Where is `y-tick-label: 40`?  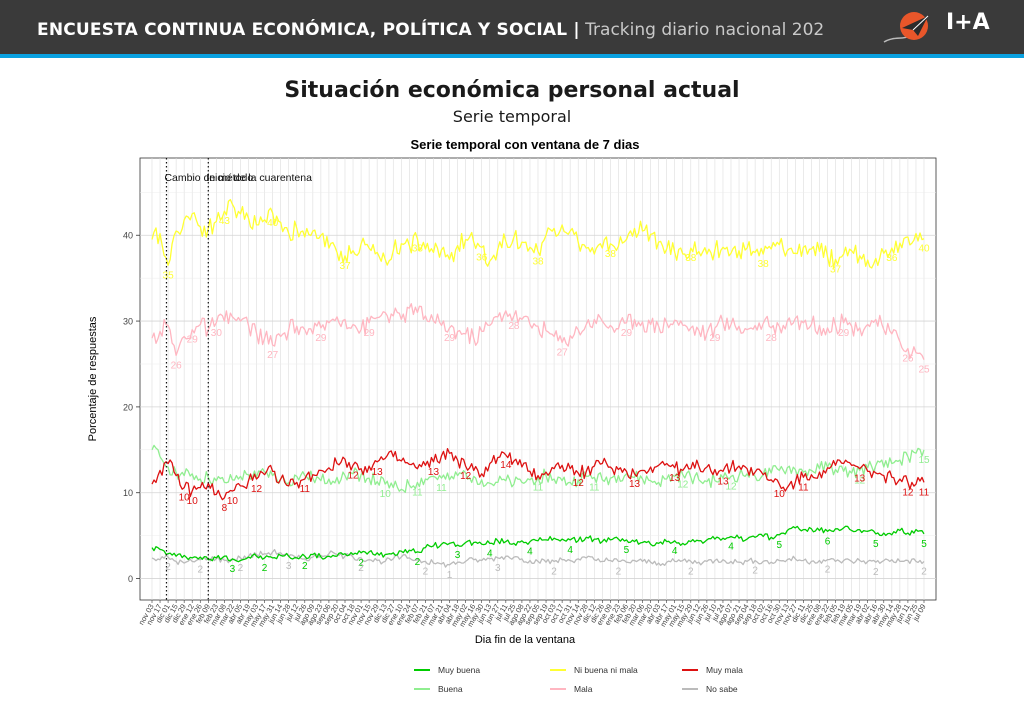 y-tick-label: 40 is located at coordinates (128, 236).